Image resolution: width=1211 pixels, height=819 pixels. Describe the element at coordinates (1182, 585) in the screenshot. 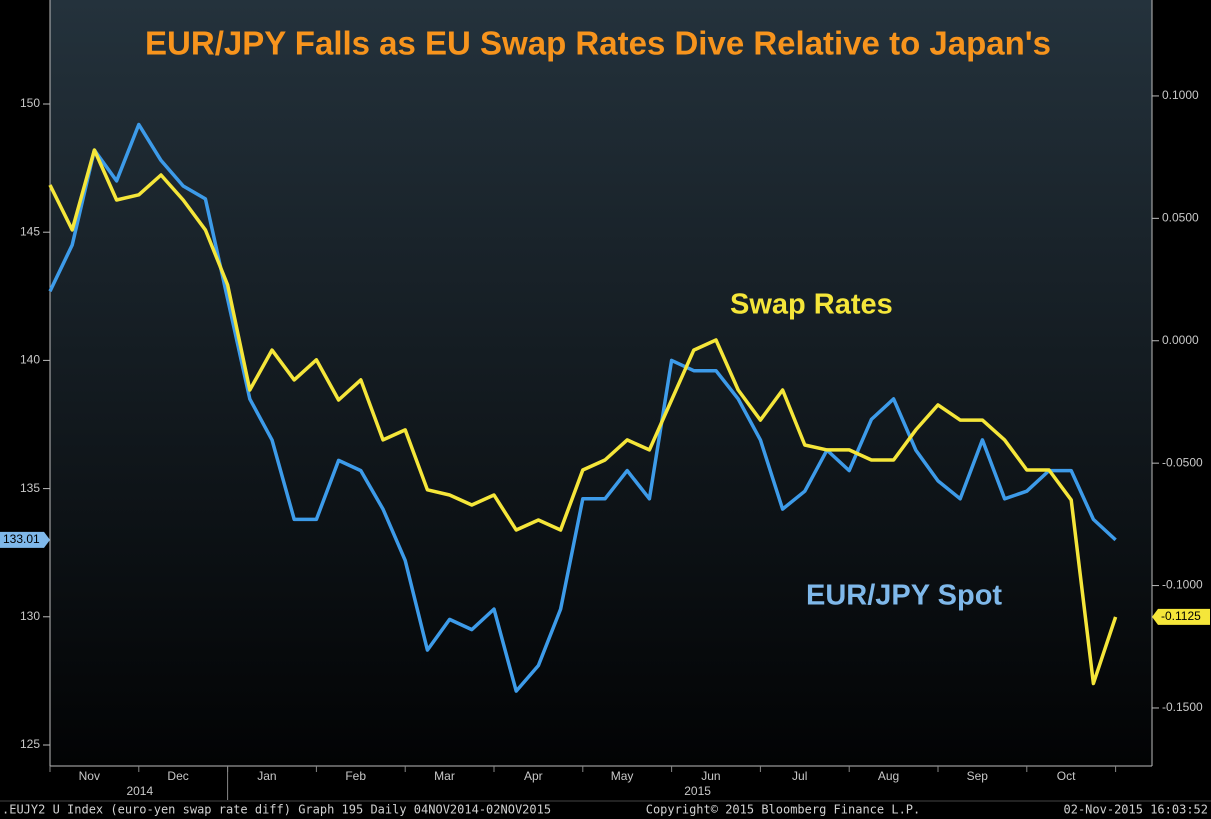

I see `y2-tick-label: -0.1000` at that location.